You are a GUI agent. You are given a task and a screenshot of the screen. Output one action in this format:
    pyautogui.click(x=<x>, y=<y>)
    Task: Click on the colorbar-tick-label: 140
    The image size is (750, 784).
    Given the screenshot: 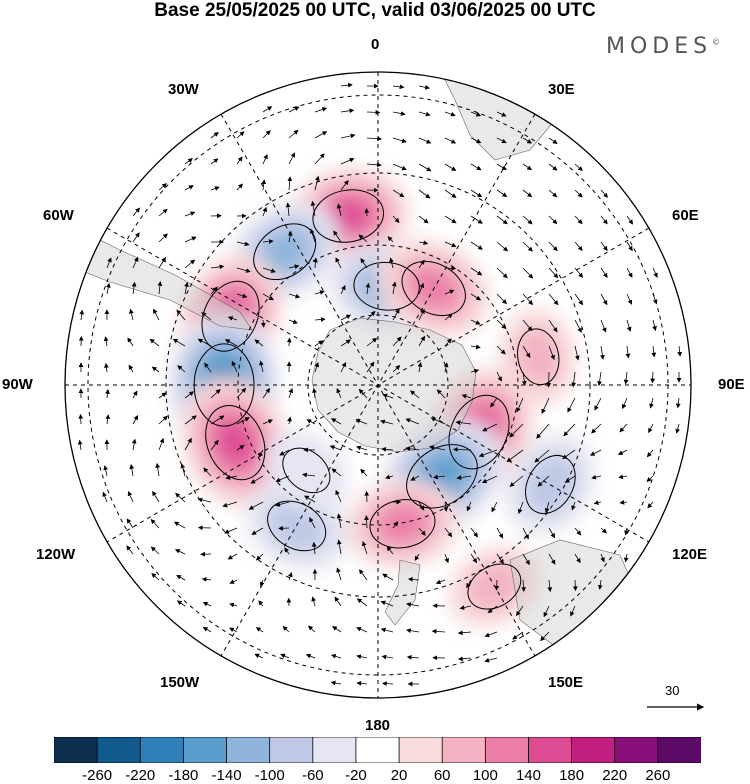 What is the action you would take?
    pyautogui.click(x=528, y=775)
    